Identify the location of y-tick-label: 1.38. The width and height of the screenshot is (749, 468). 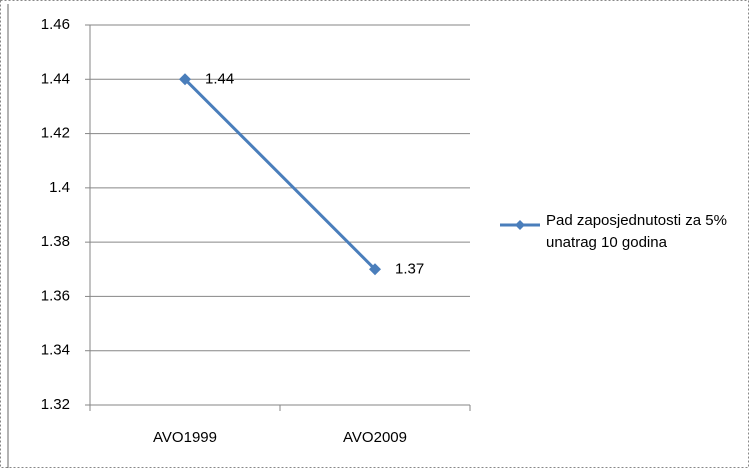
(55, 241).